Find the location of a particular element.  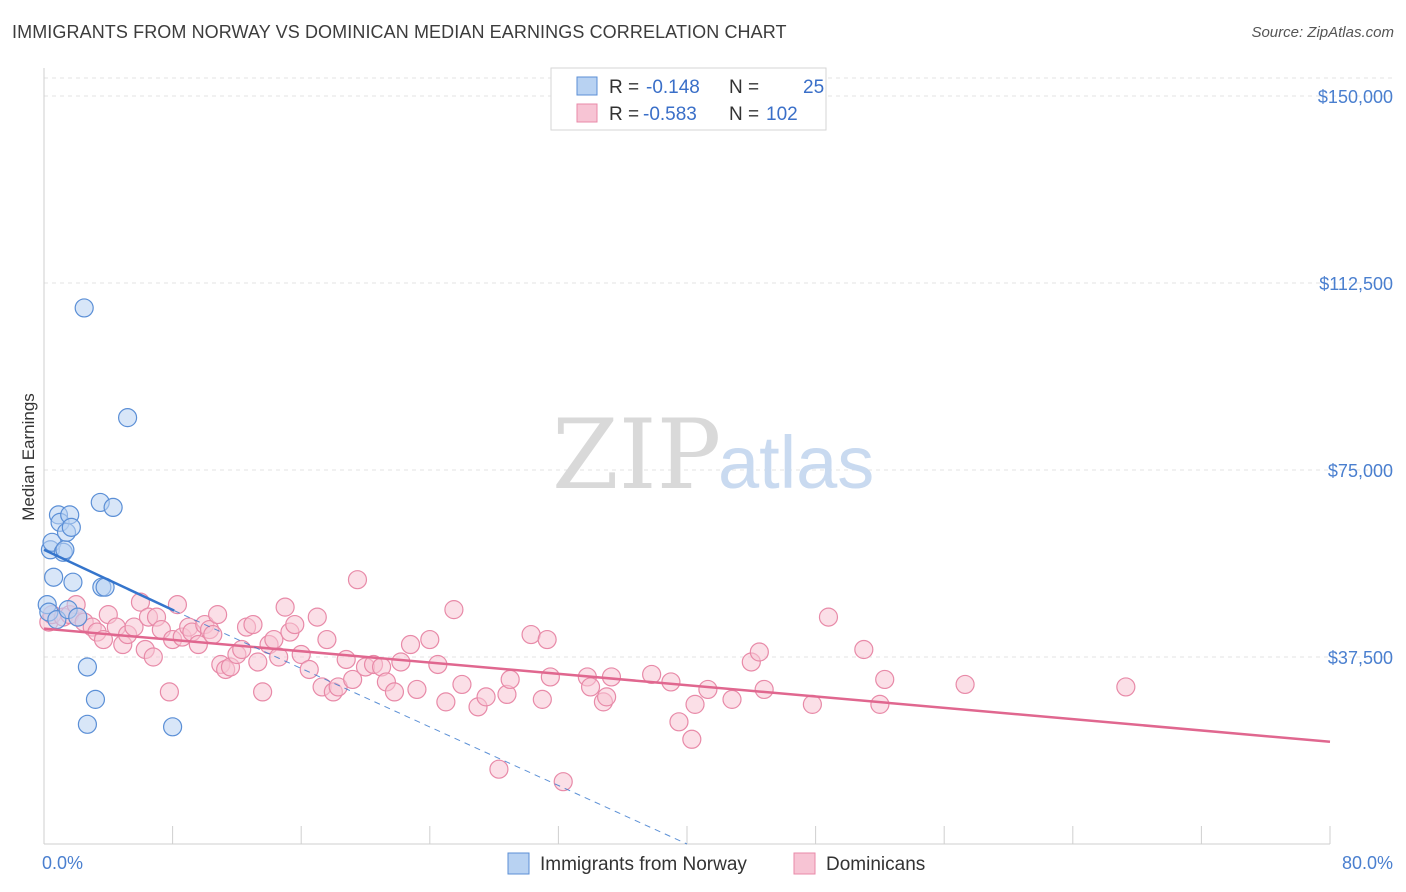

watermark-atlas: atlas is located at coordinates (796, 462).